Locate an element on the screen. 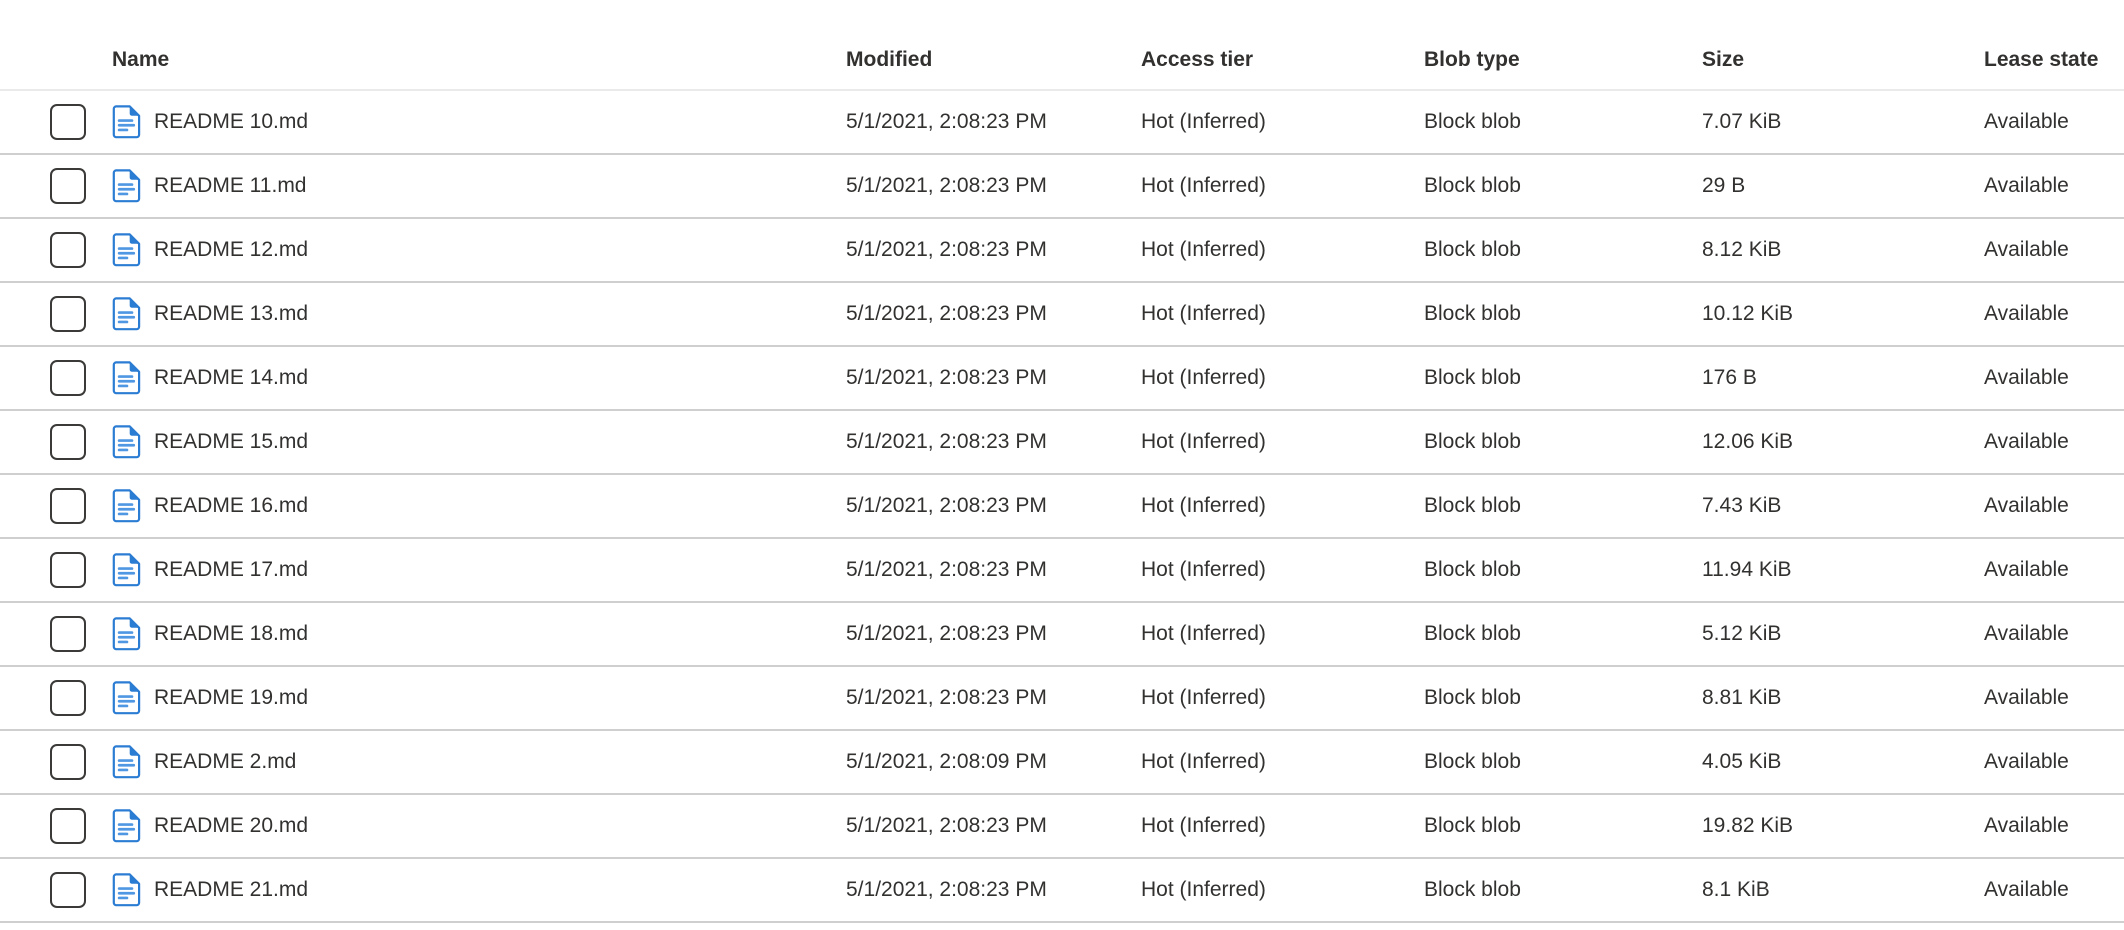  blob-name-link: README 12.md is located at coordinates (231, 249).